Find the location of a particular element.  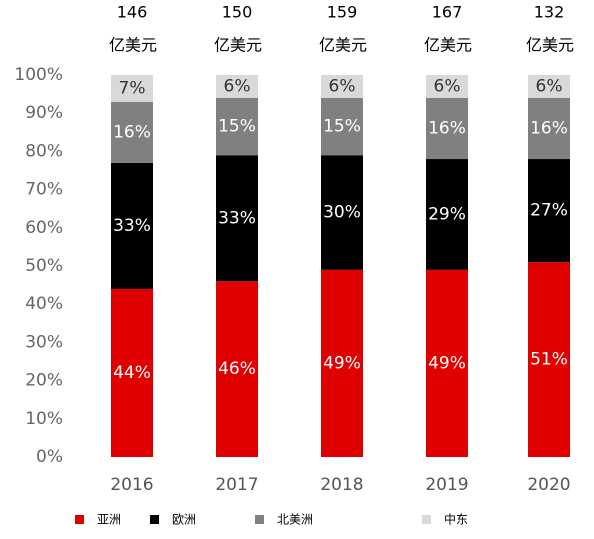

value-label: 29% is located at coordinates (447, 214).